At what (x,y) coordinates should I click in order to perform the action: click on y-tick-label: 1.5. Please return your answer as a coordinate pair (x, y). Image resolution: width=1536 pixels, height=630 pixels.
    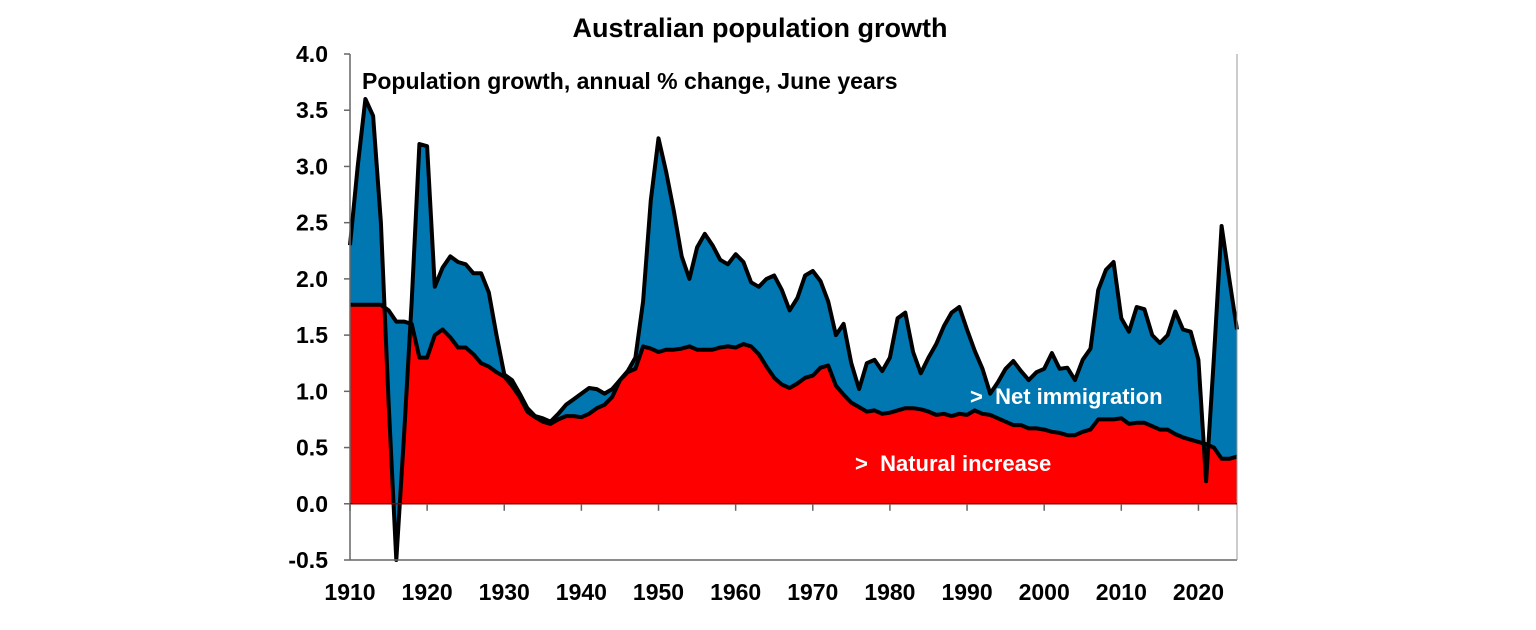
    Looking at the image, I should click on (312, 335).